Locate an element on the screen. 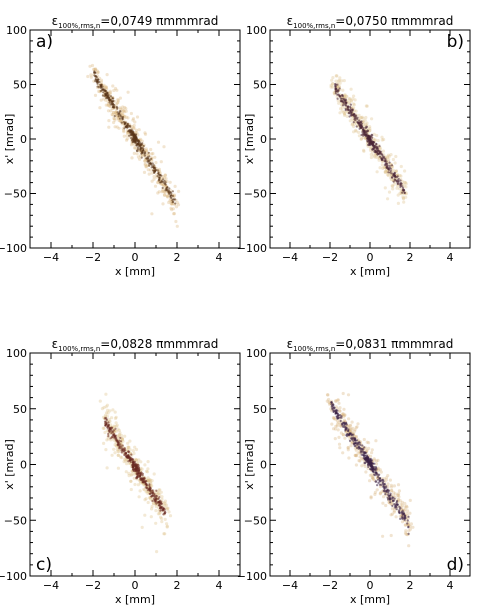 The width and height of the screenshot is (477, 608). panel-title: ε100%,rms,n=0,0749 πmmmrad is located at coordinates (135, 22).